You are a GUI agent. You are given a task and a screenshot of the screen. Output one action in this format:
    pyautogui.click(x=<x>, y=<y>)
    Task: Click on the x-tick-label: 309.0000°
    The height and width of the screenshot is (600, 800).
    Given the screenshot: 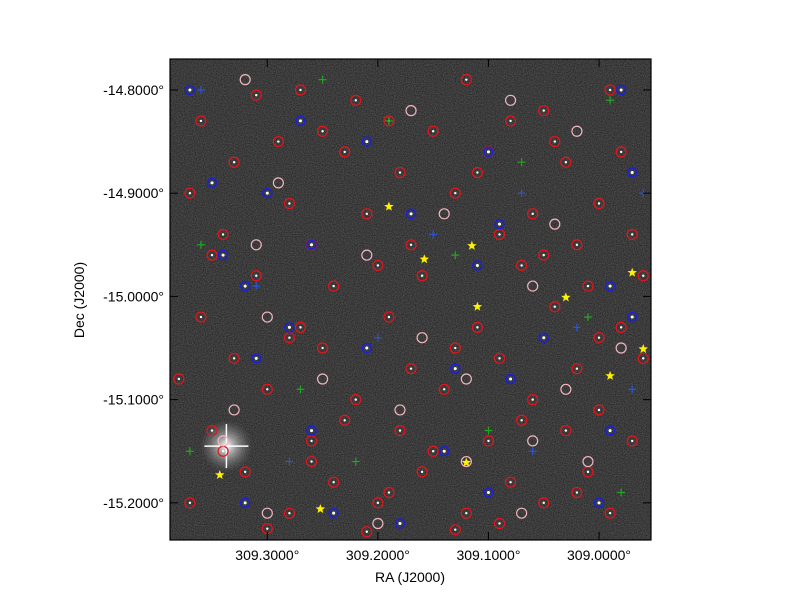 What is the action you would take?
    pyautogui.click(x=599, y=555)
    